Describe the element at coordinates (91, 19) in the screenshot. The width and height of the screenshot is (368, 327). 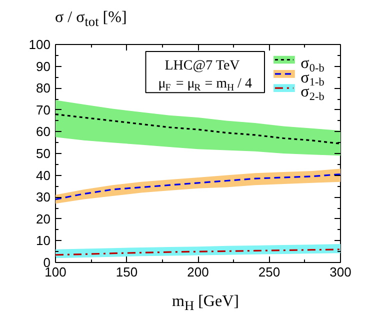
I see `y-axis-title: σ / σ$_{tot}$ [%]` at that location.